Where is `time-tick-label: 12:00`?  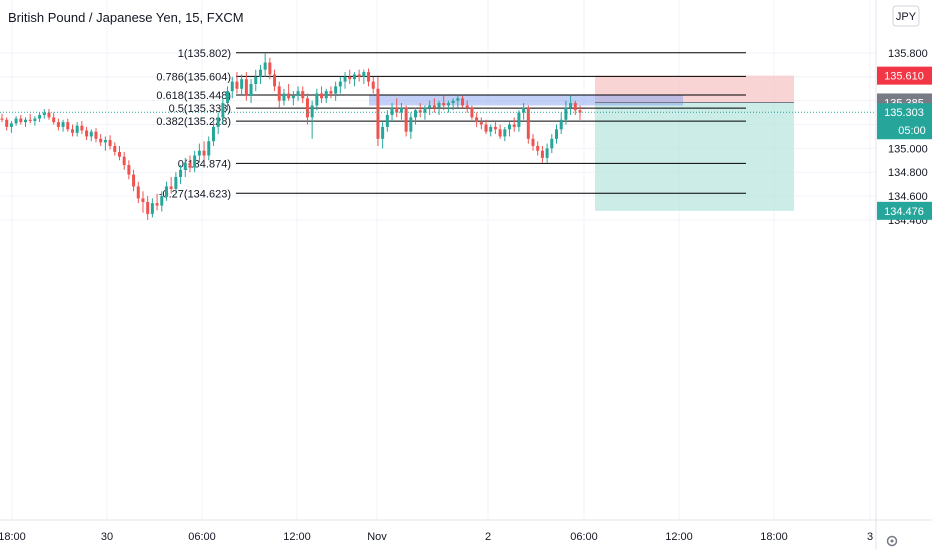
time-tick-label: 12:00 is located at coordinates (297, 537).